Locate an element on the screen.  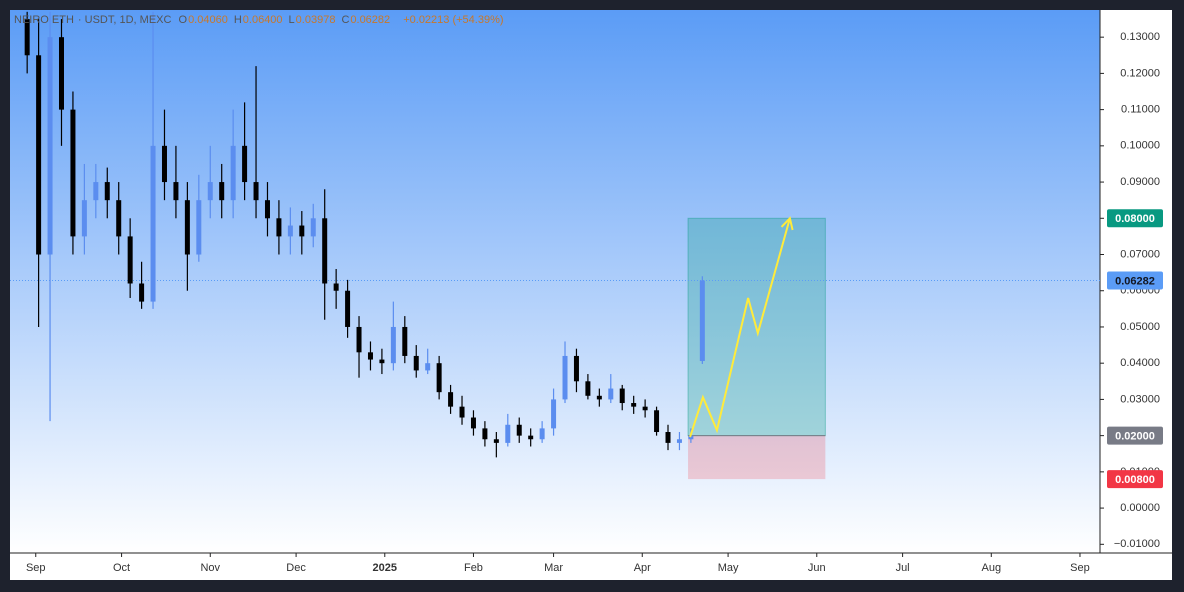
ohlc-value: 0.03978 is located at coordinates (315, 20).